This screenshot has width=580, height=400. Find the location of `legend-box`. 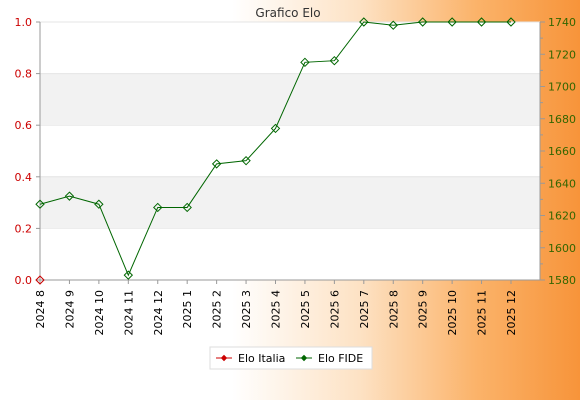

legend-box is located at coordinates (291, 358).